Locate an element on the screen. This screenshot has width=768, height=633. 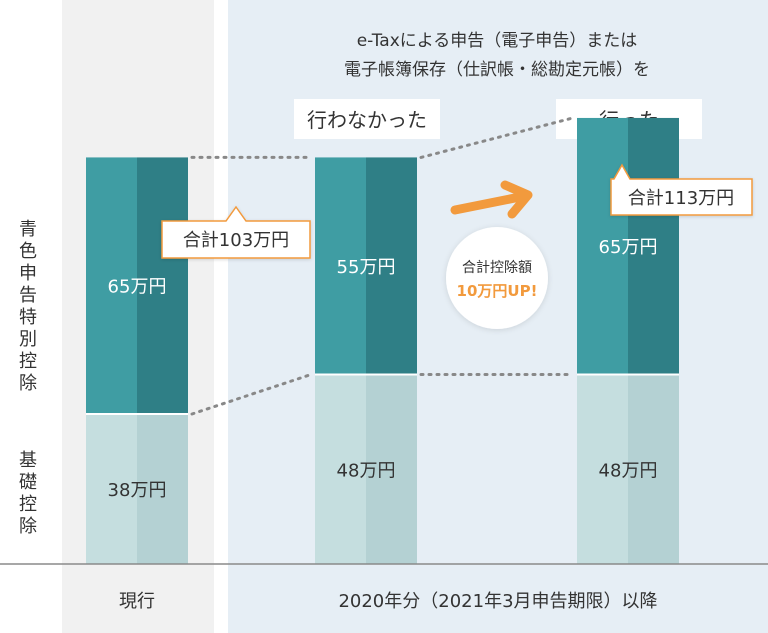
bar-group-1: 55万円 48万円 is located at coordinates (366, 360).